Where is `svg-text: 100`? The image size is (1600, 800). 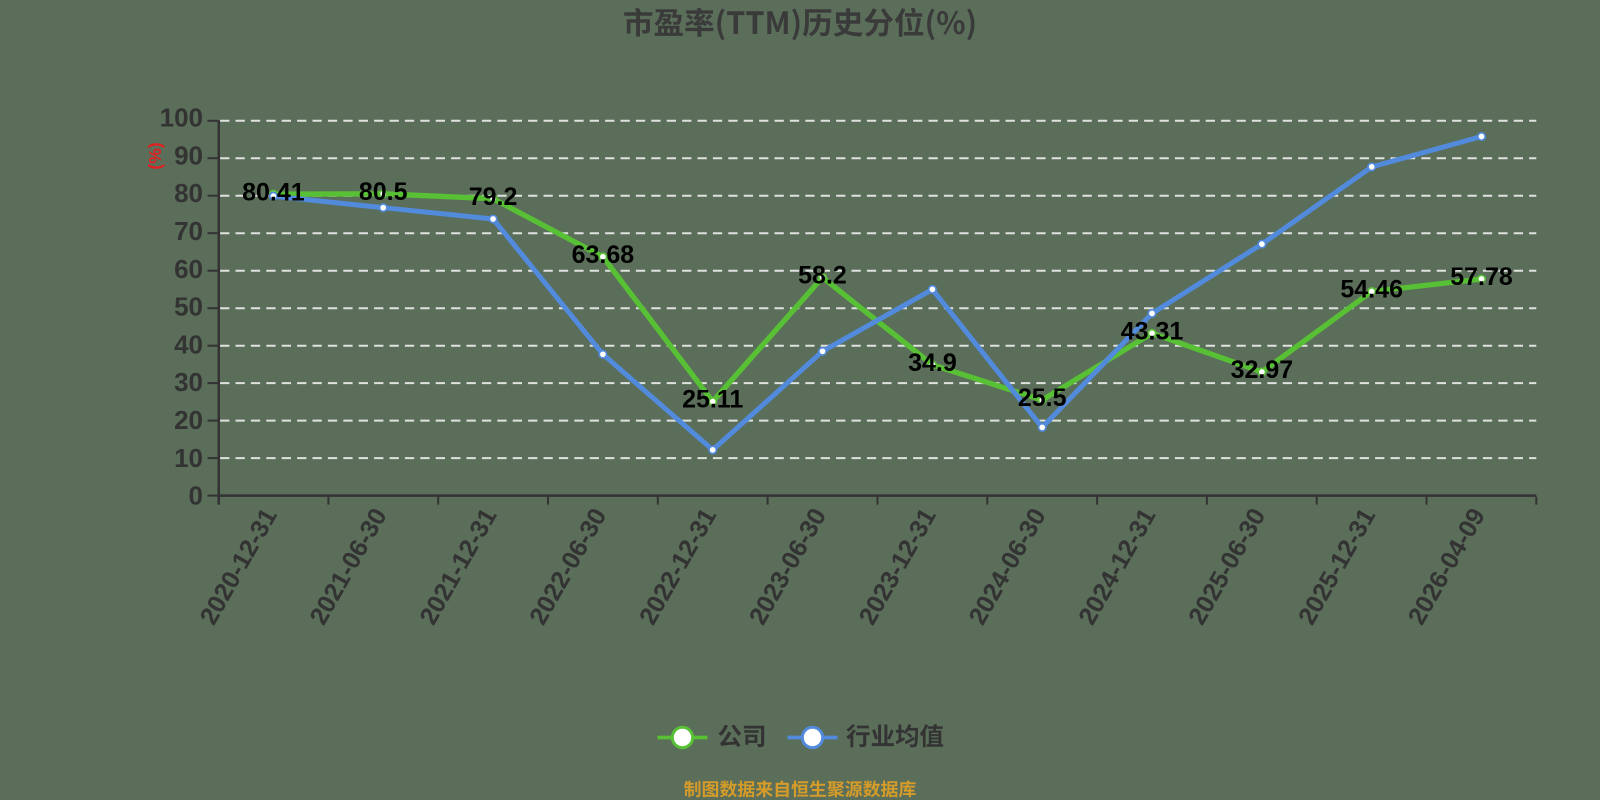
svg-text: 100 is located at coordinates (181, 118).